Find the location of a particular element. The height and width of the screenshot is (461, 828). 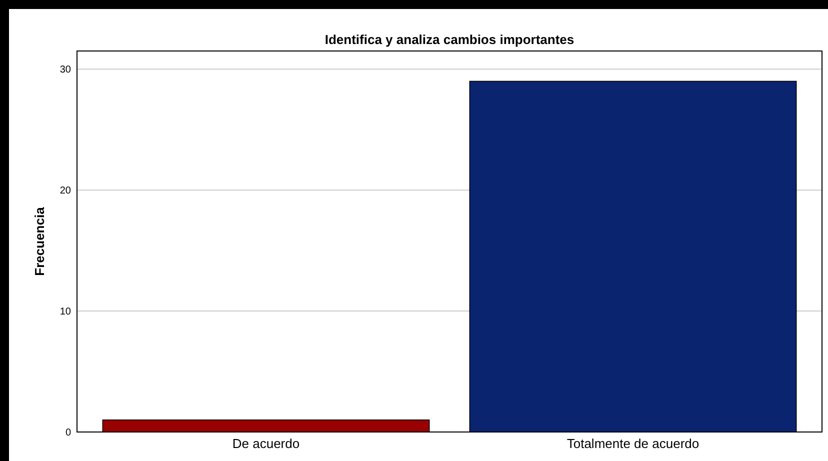

y-tick-label: 20 is located at coordinates (66, 191).